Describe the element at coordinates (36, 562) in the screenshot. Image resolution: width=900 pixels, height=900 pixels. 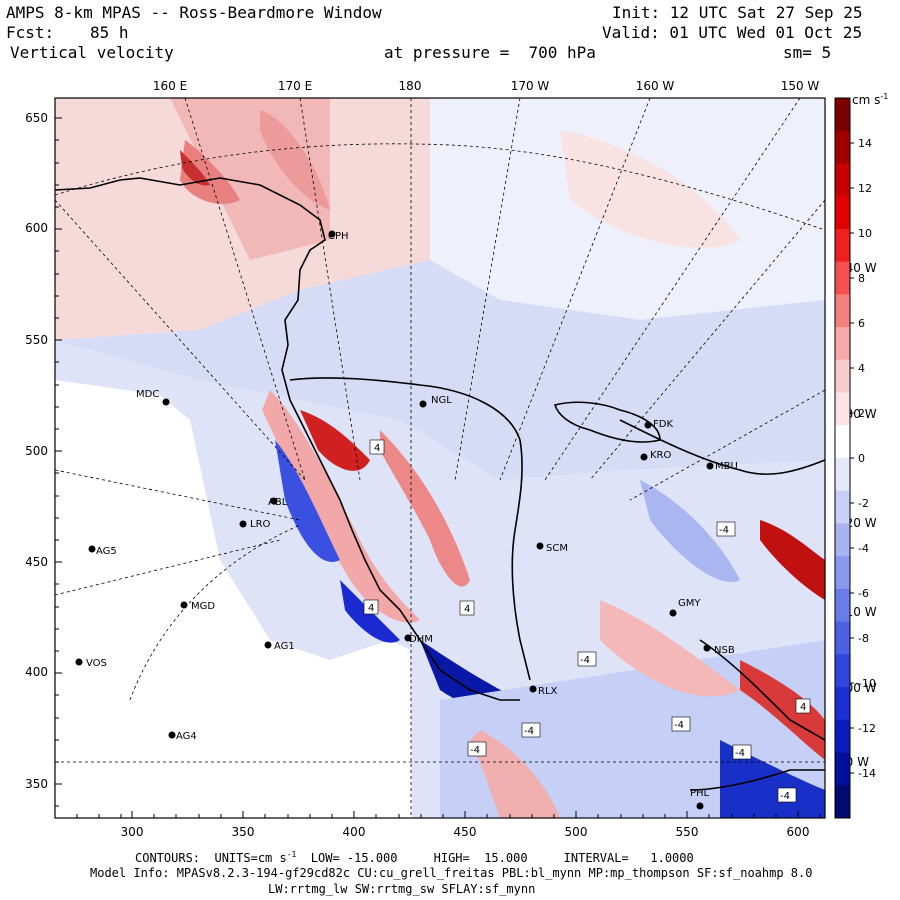
I see `y-tick-label: 450` at that location.